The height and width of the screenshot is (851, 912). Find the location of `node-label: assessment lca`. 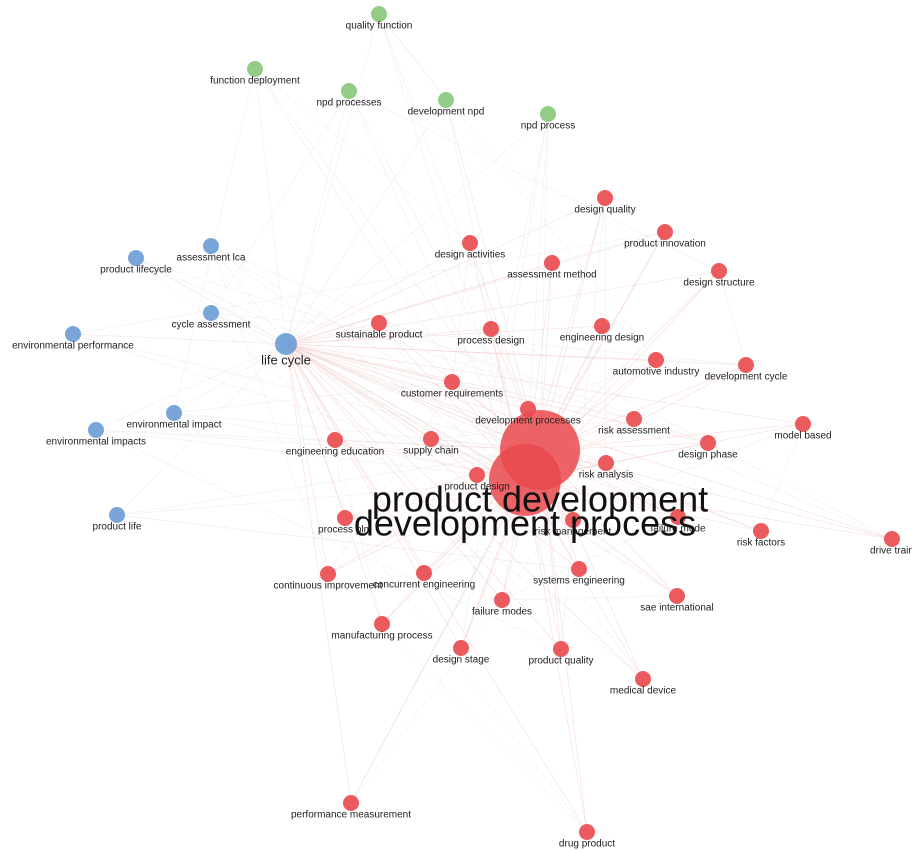

node-label: assessment lca is located at coordinates (211, 258).